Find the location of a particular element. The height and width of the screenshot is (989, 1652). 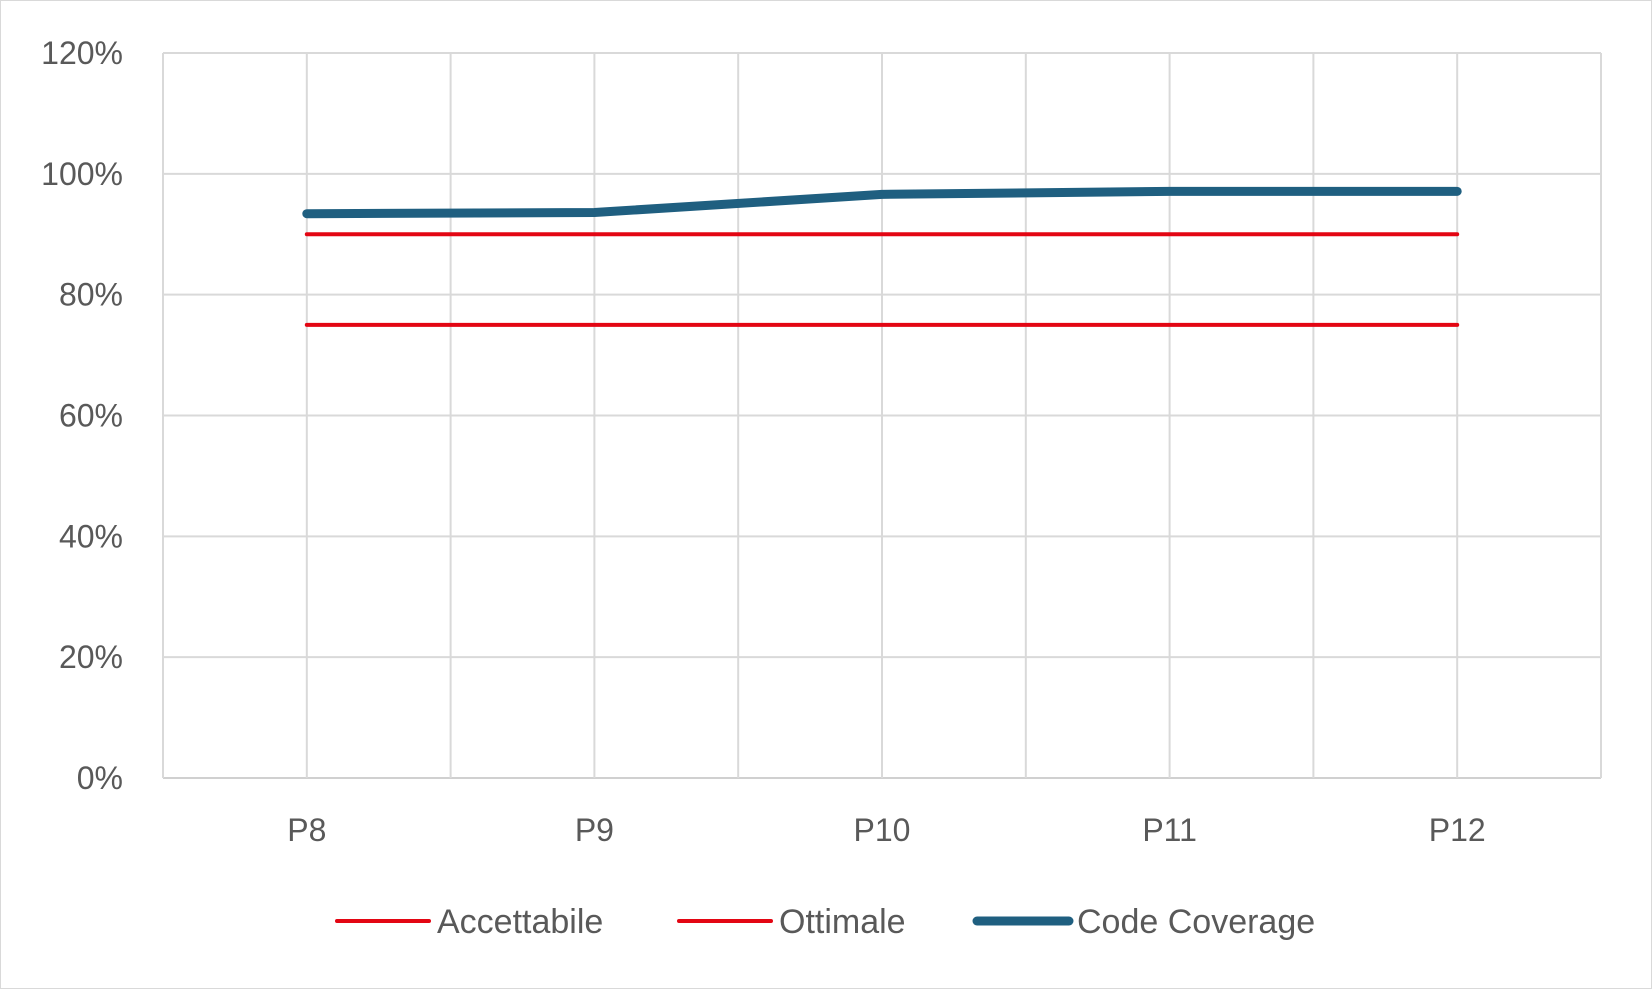

y-tick-label: 40% is located at coordinates (91, 536).